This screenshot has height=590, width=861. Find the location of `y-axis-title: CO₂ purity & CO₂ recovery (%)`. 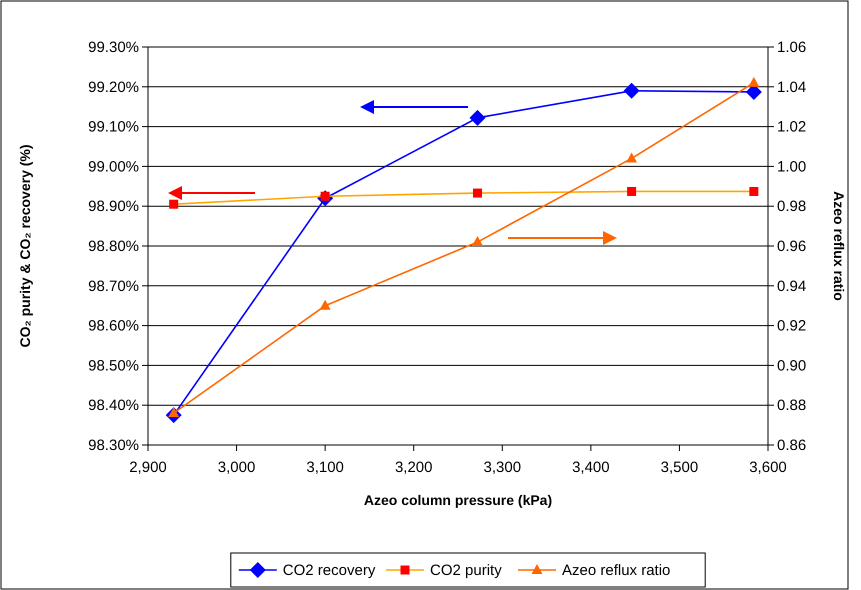

y-axis-title: CO₂ purity & CO₂ recovery (%) is located at coordinates (25, 246).